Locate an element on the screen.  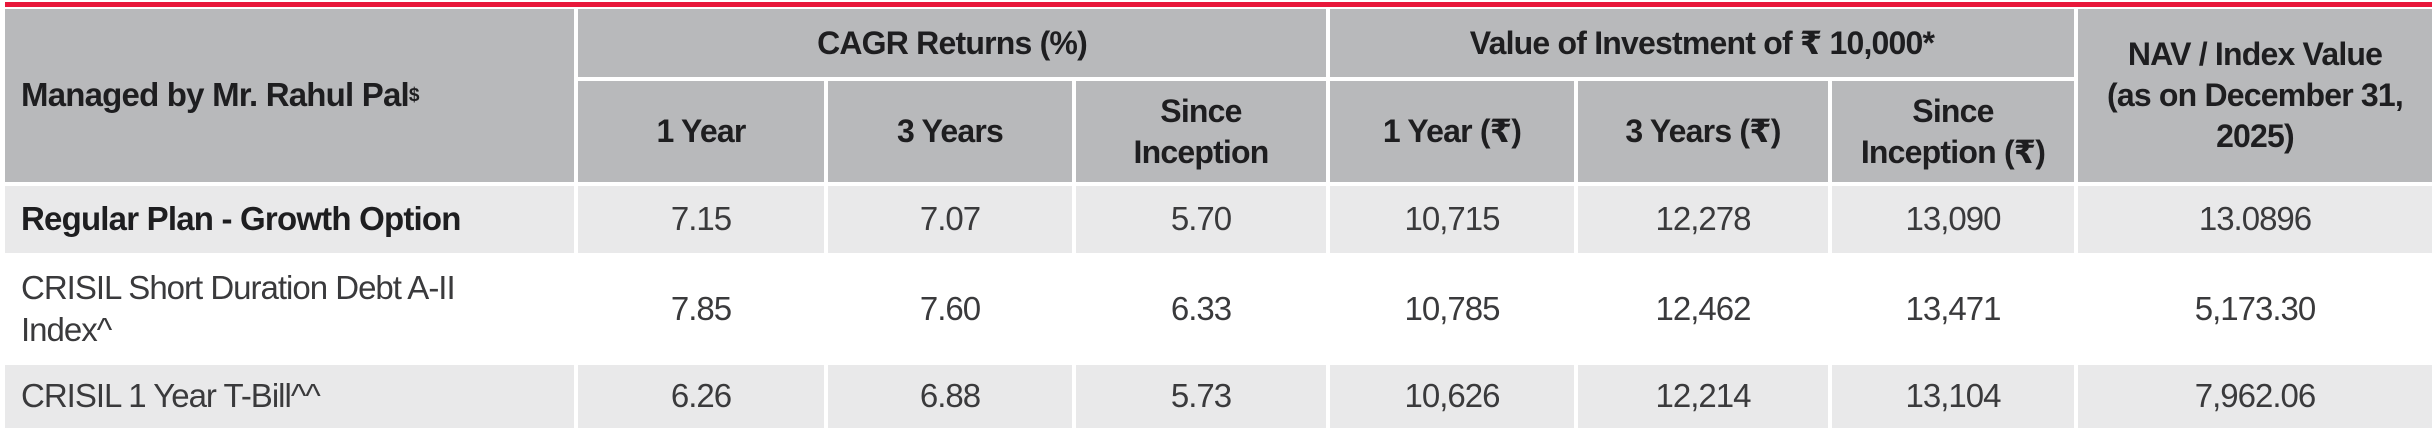
cell-regular-value-inception: 13,090 is located at coordinates (1953, 219).